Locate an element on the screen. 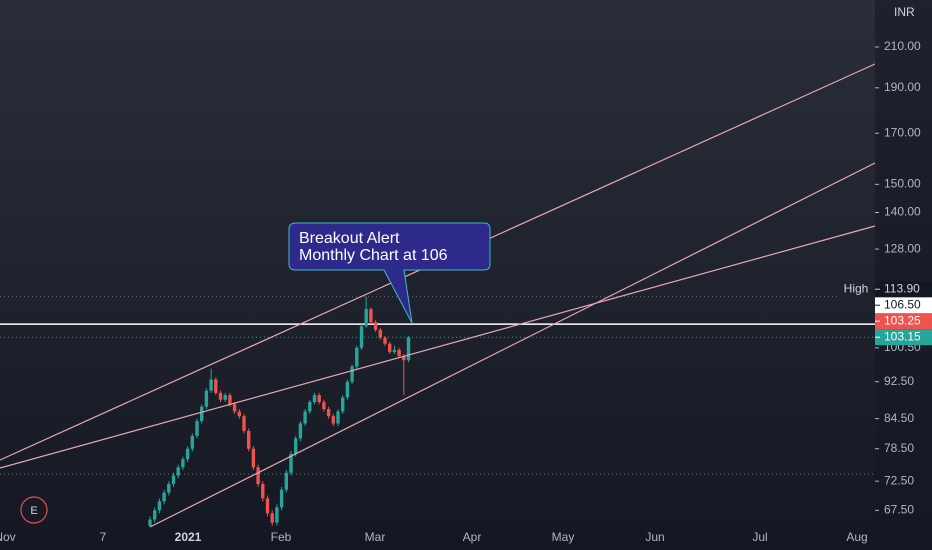 The width and height of the screenshot is (932, 550). x-tick-label: 2021 is located at coordinates (188, 537).